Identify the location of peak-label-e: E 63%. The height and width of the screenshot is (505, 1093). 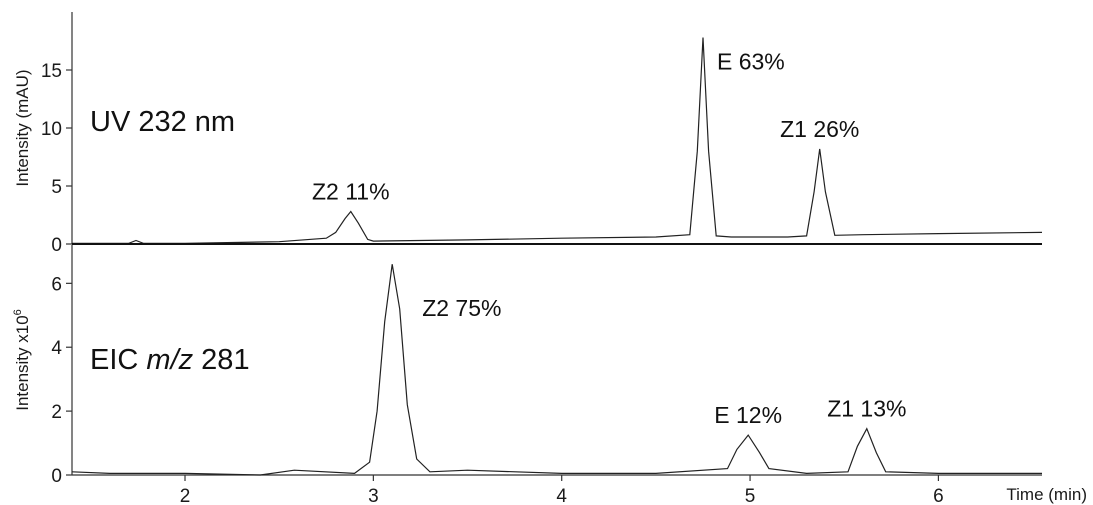
(751, 62).